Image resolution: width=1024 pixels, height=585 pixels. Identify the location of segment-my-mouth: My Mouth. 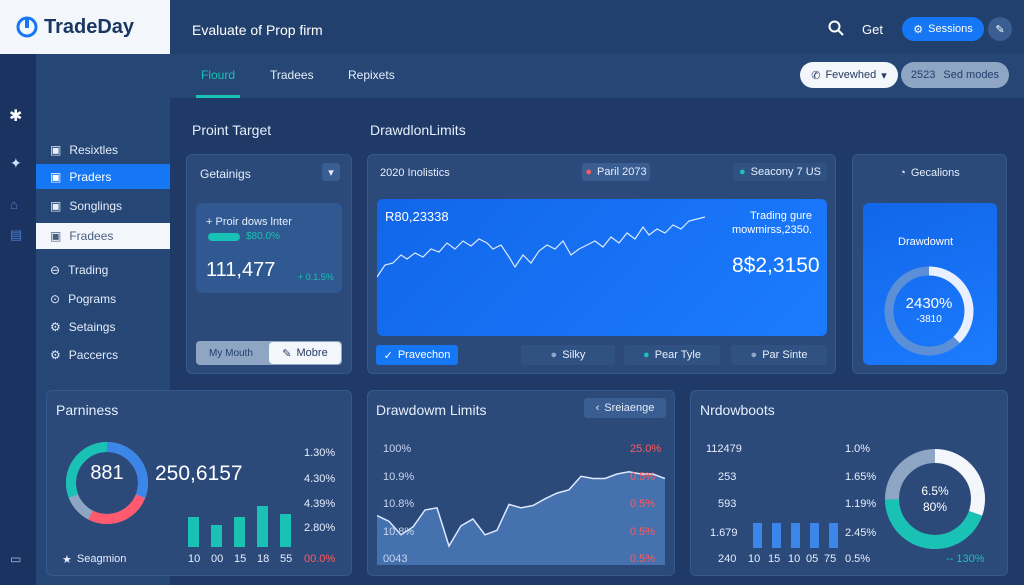
(231, 353).